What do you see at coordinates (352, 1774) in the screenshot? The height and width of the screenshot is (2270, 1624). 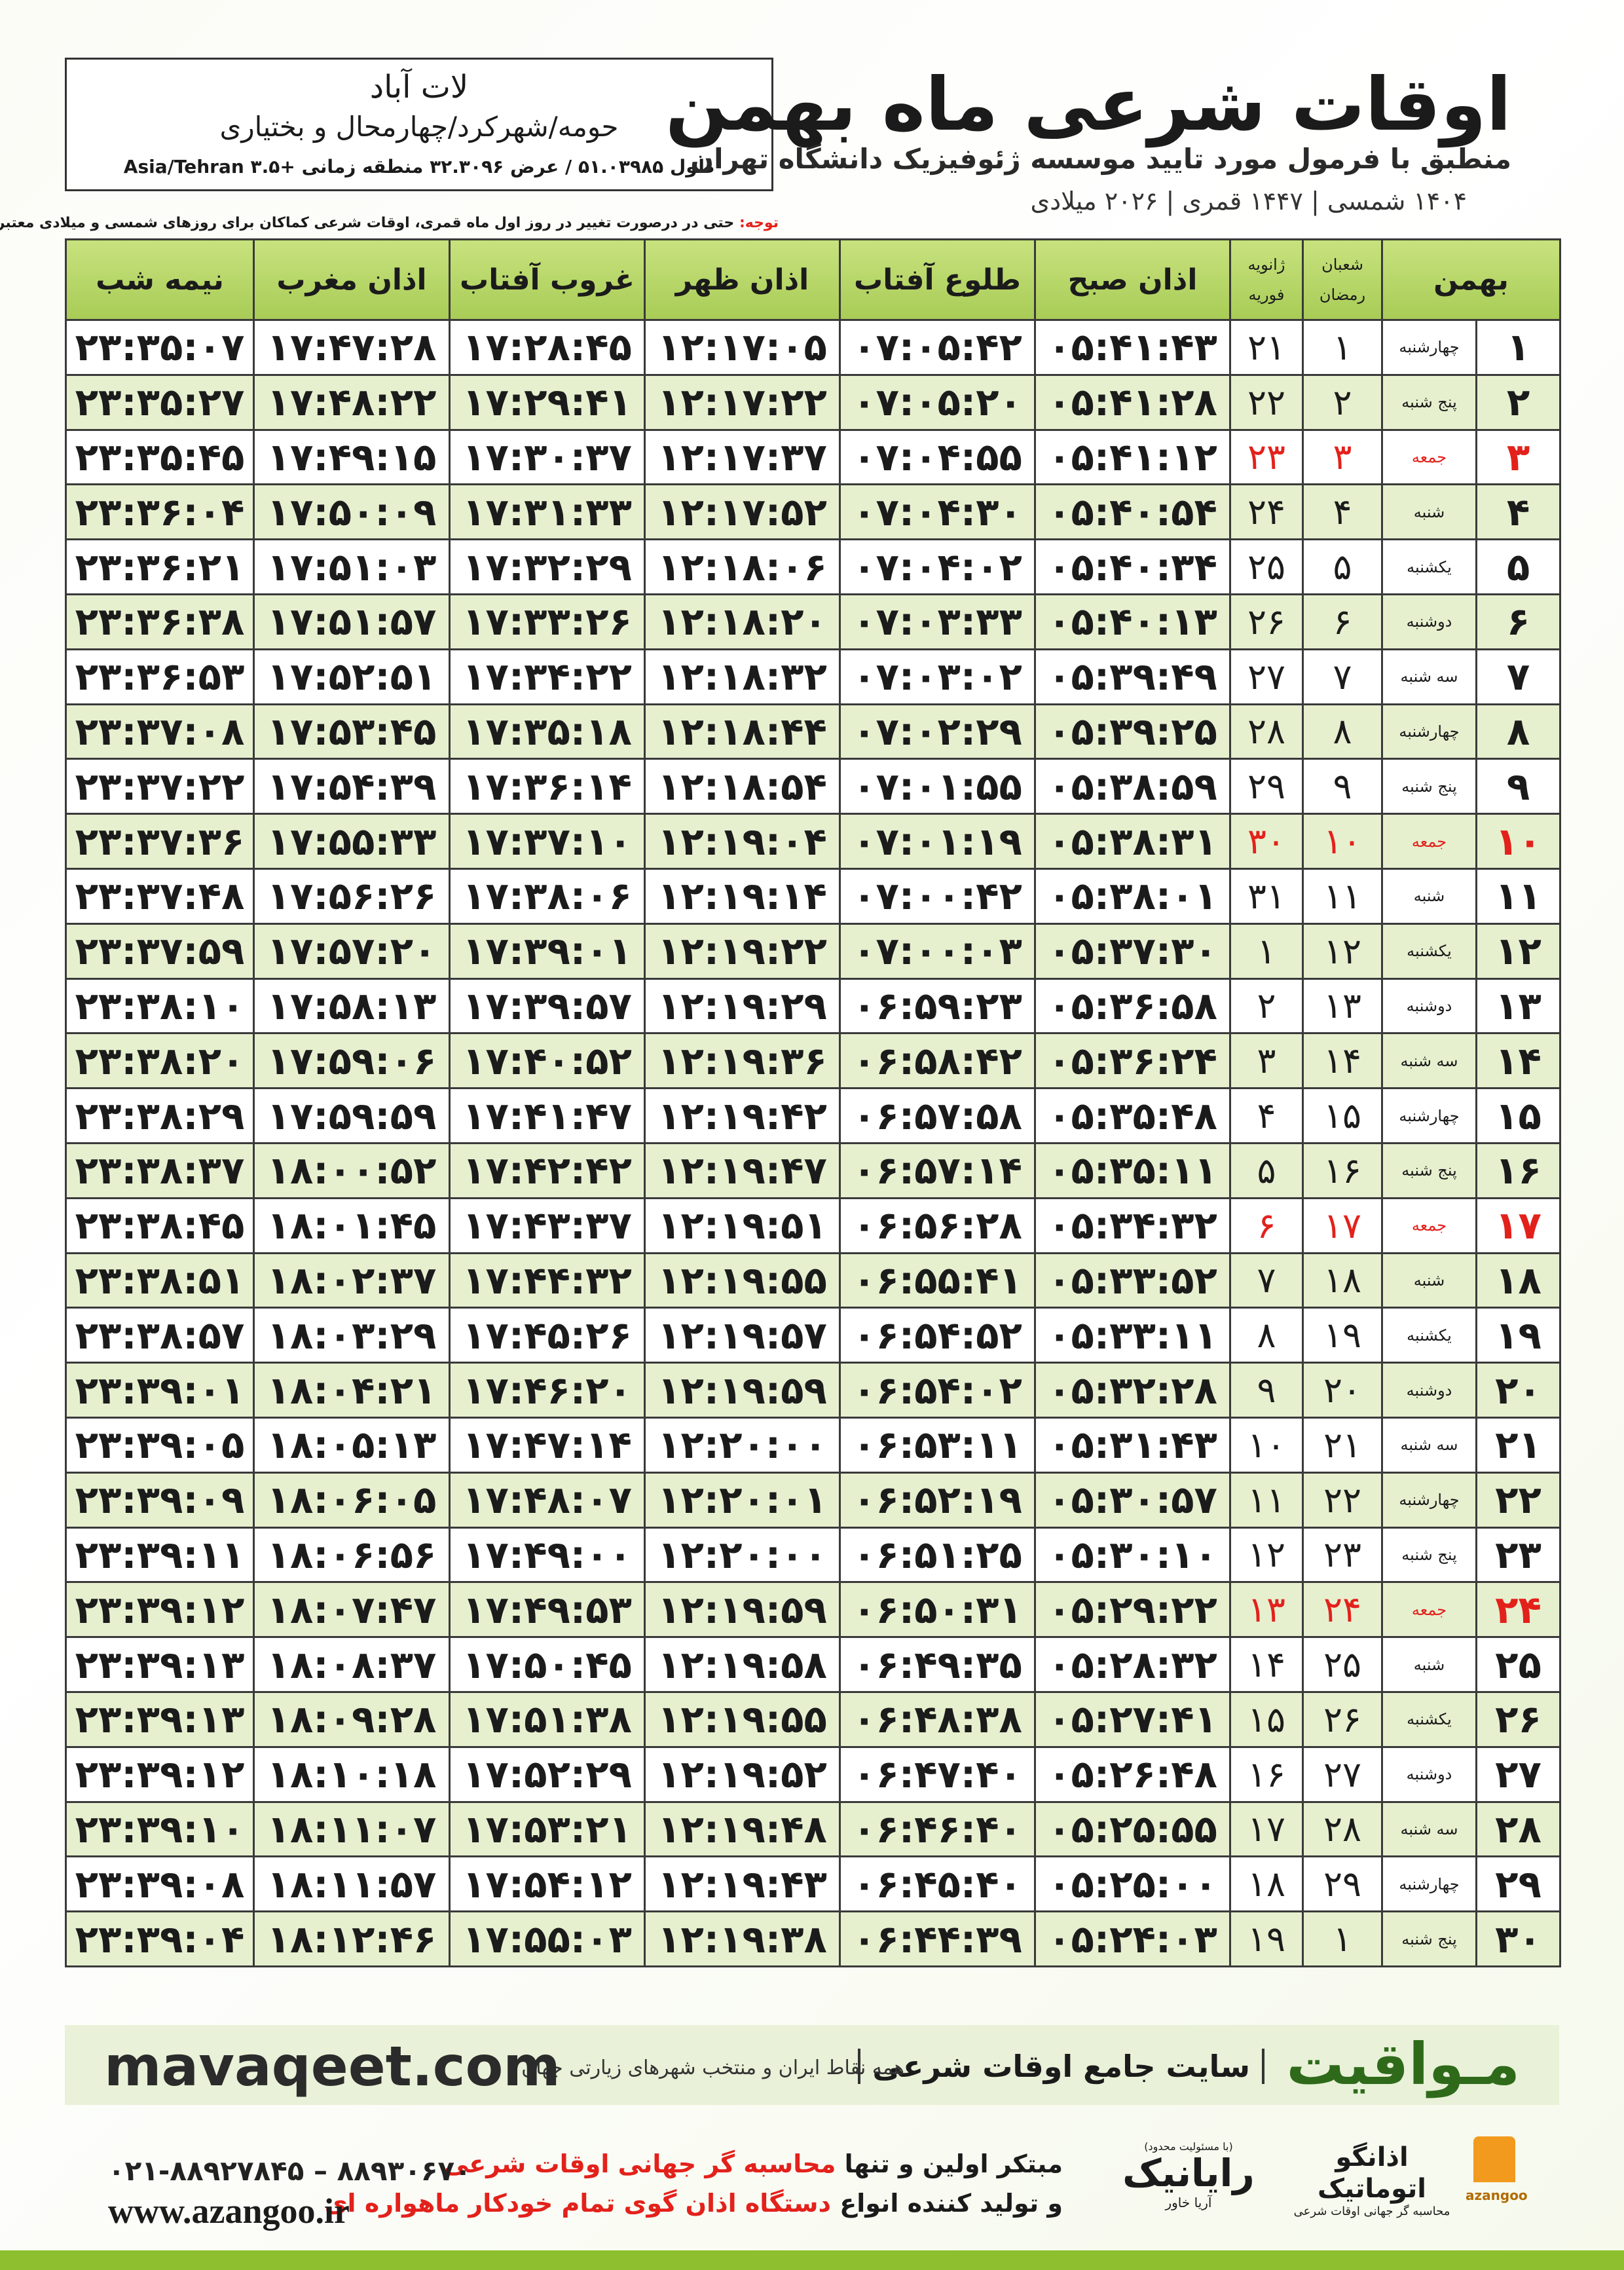 I see `maghrib: ۱۸:۱۰:۱۸` at bounding box center [352, 1774].